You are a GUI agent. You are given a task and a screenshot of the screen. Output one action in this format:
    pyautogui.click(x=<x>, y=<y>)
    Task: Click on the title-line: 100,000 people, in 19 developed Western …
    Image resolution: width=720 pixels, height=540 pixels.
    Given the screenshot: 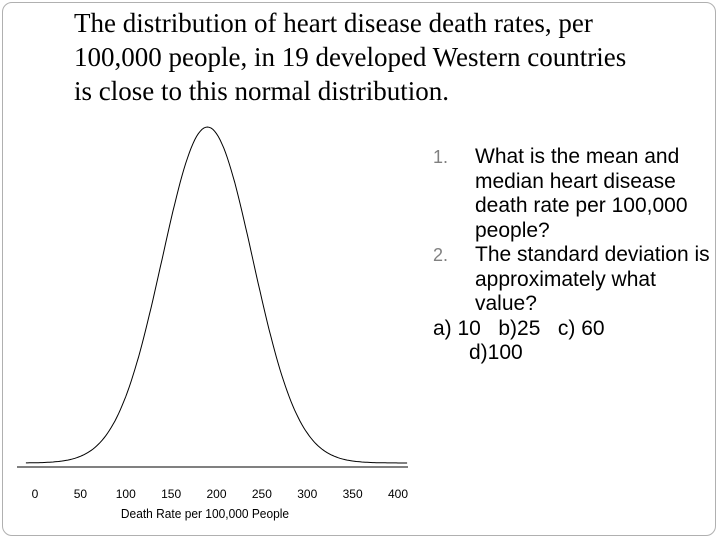 What is the action you would take?
    pyautogui.click(x=350, y=57)
    